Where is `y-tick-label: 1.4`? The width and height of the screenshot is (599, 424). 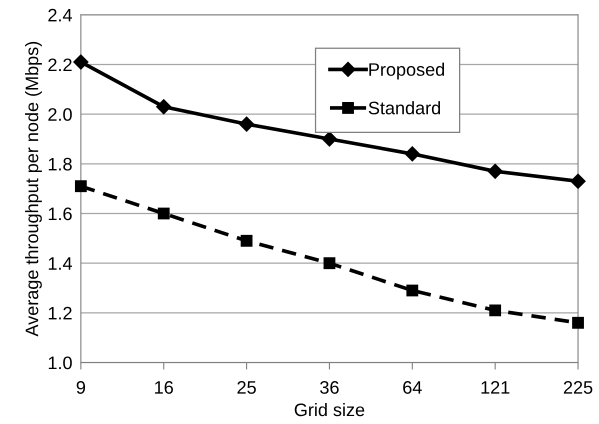 y-tick-label: 1.4 is located at coordinates (60, 263).